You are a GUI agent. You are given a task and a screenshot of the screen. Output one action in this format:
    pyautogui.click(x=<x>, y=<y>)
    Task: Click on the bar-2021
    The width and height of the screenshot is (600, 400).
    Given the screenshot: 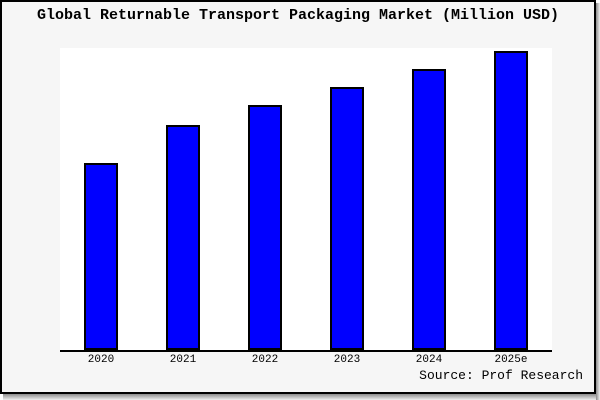 What is the action you would take?
    pyautogui.click(x=183, y=237)
    